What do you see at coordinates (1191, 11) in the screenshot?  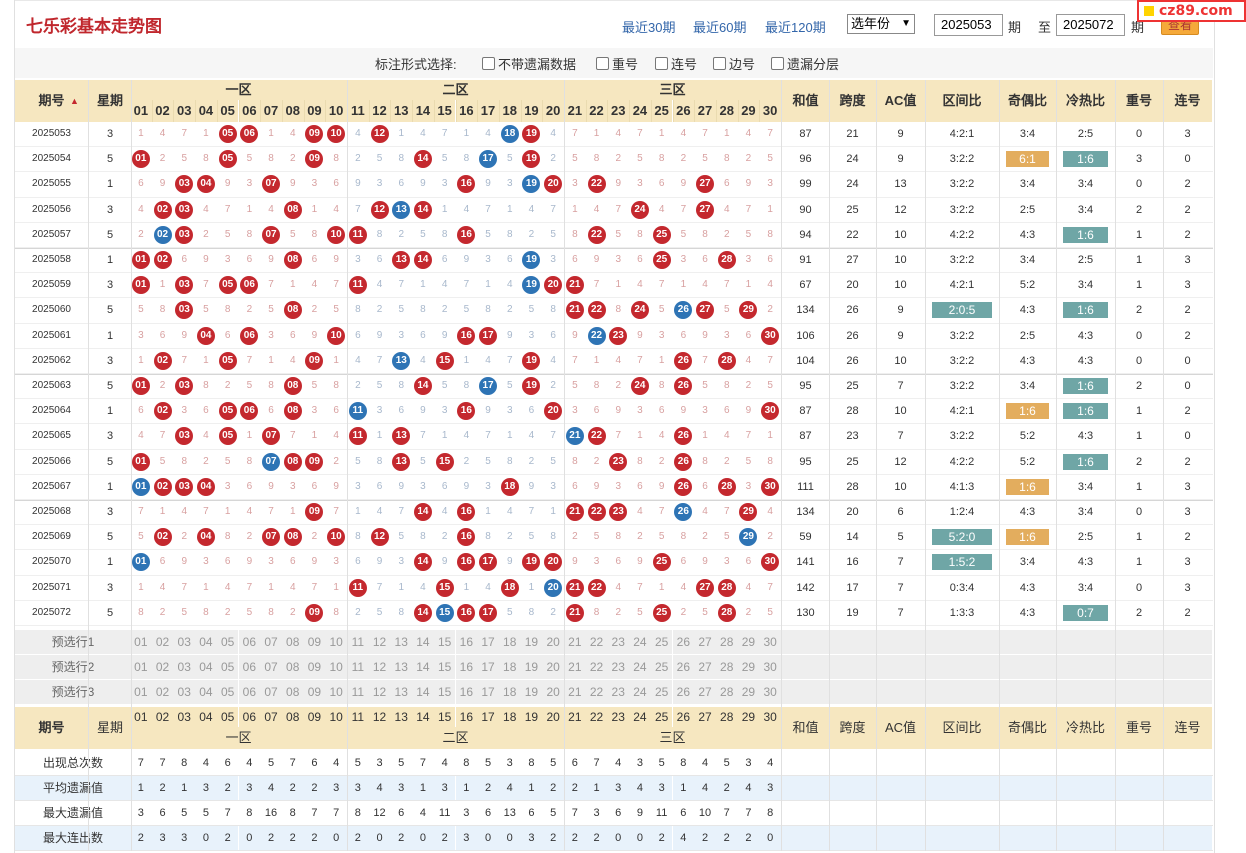 I see `site-logo: cz89.com` at bounding box center [1191, 11].